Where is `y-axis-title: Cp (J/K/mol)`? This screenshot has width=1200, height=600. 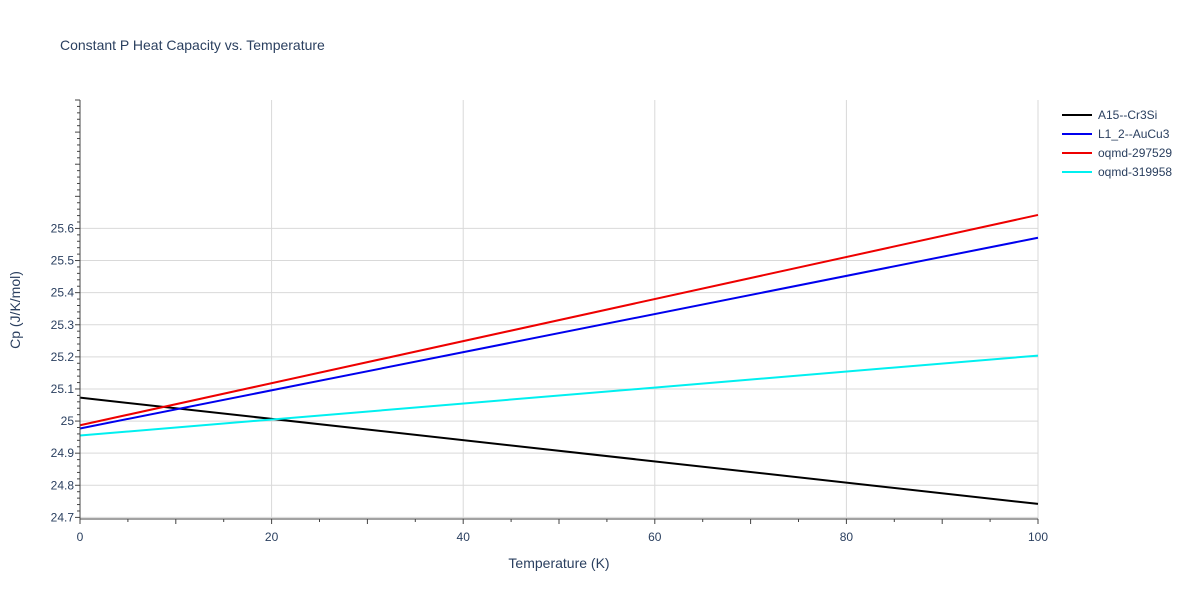 y-axis-title: Cp (J/K/mol) is located at coordinates (15, 310).